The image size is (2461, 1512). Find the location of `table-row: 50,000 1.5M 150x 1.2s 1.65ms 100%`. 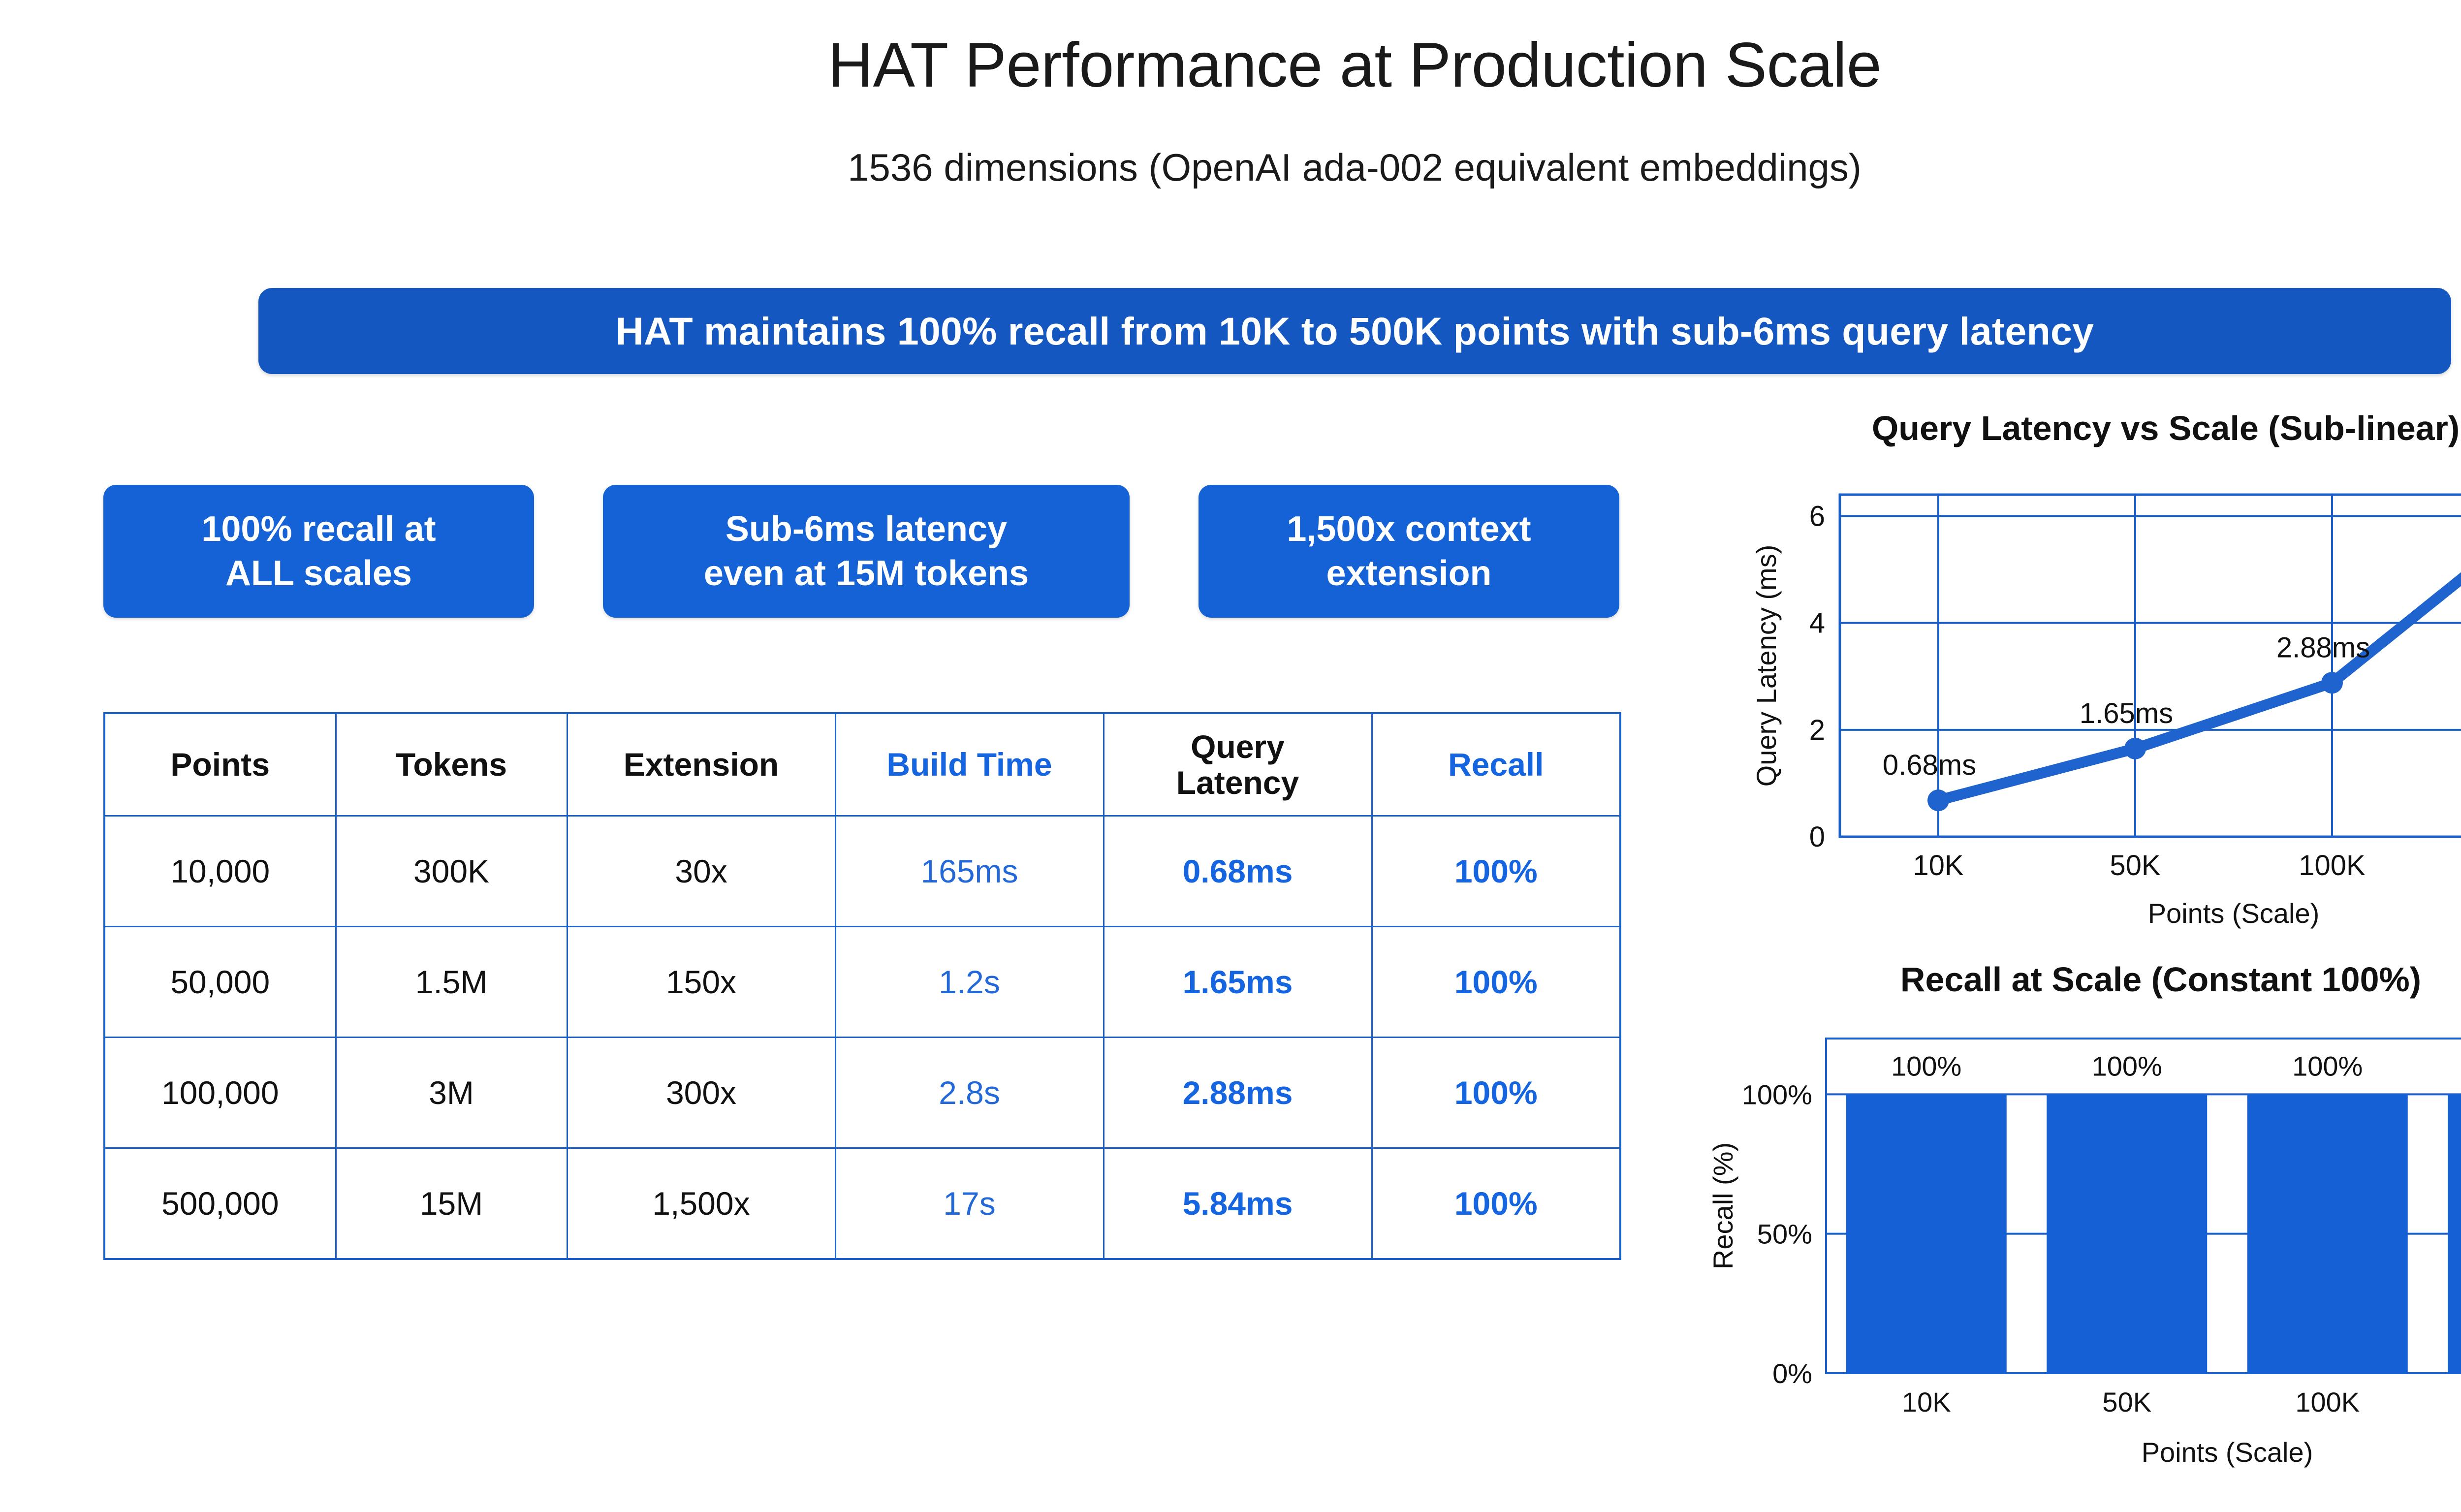

table-row: 50,000 1.5M 150x 1.2s 1.65ms 100% is located at coordinates (862, 982).